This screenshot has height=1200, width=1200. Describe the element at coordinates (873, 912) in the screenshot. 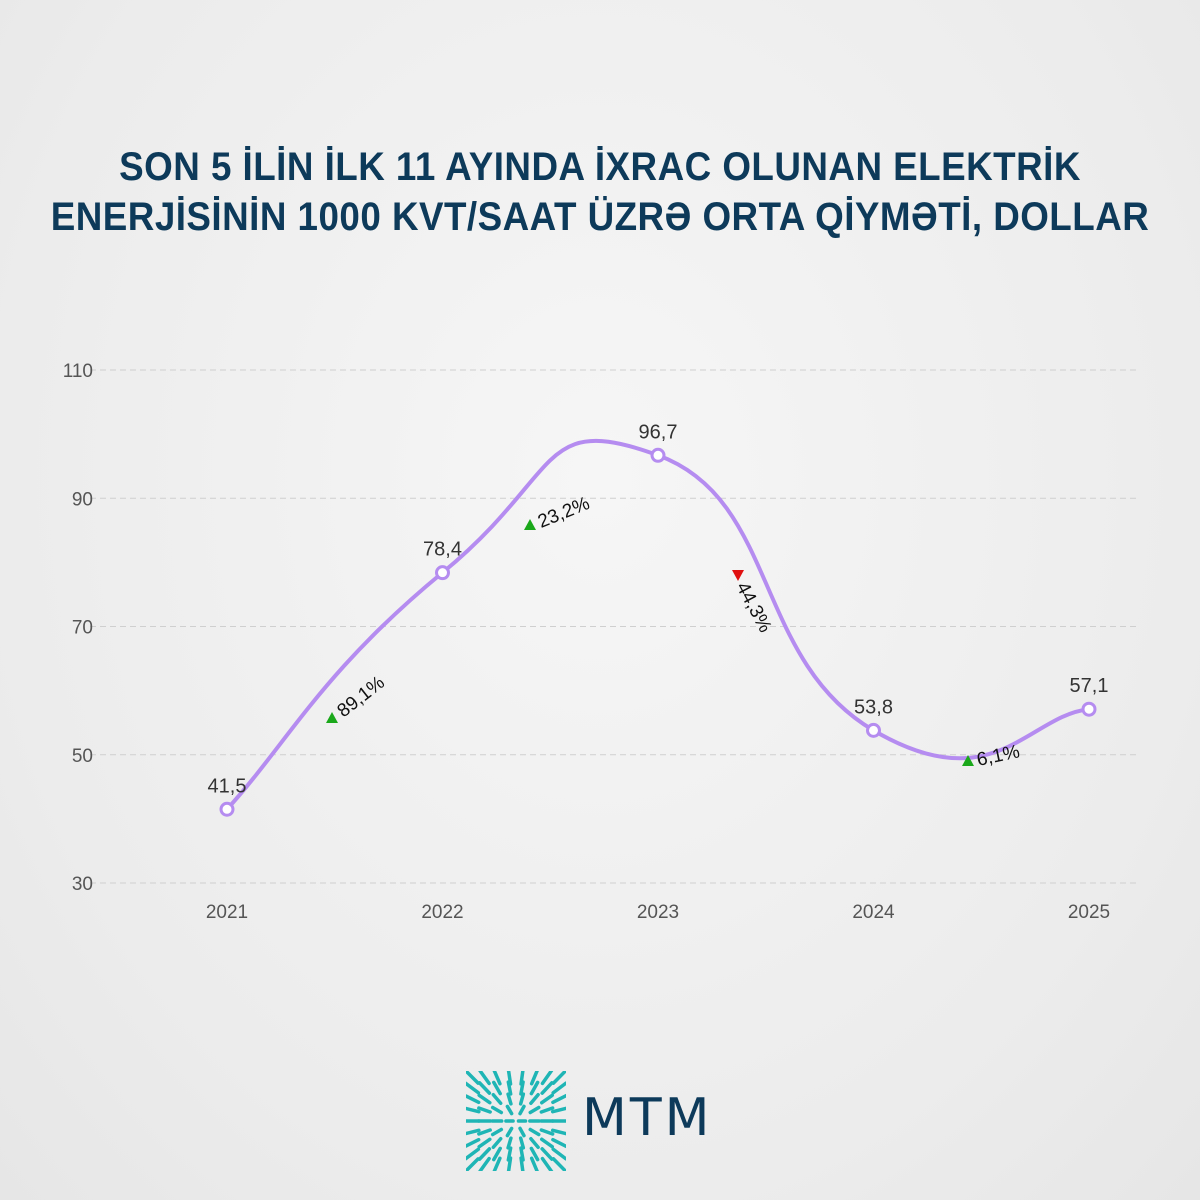

I see `x-tick-label: 2024` at that location.